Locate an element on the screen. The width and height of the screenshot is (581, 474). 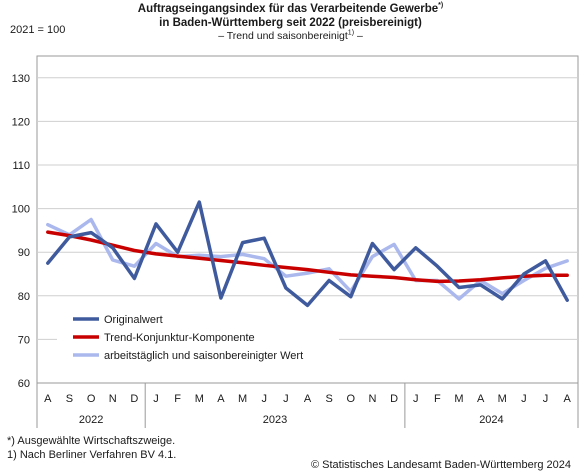
y-tick-label: 100 is located at coordinates (21, 210).